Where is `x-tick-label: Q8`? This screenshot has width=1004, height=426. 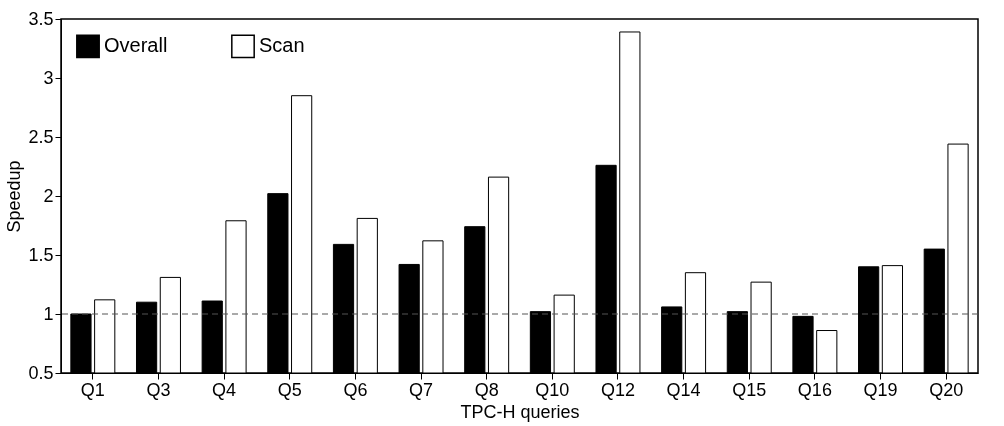
x-tick-label: Q8 is located at coordinates (486, 389).